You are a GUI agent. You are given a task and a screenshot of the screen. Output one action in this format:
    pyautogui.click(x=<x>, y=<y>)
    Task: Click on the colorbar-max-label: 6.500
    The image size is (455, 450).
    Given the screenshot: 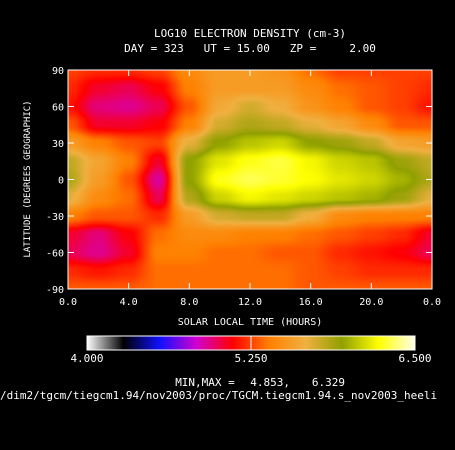 What is the action you would take?
    pyautogui.click(x=414, y=358)
    